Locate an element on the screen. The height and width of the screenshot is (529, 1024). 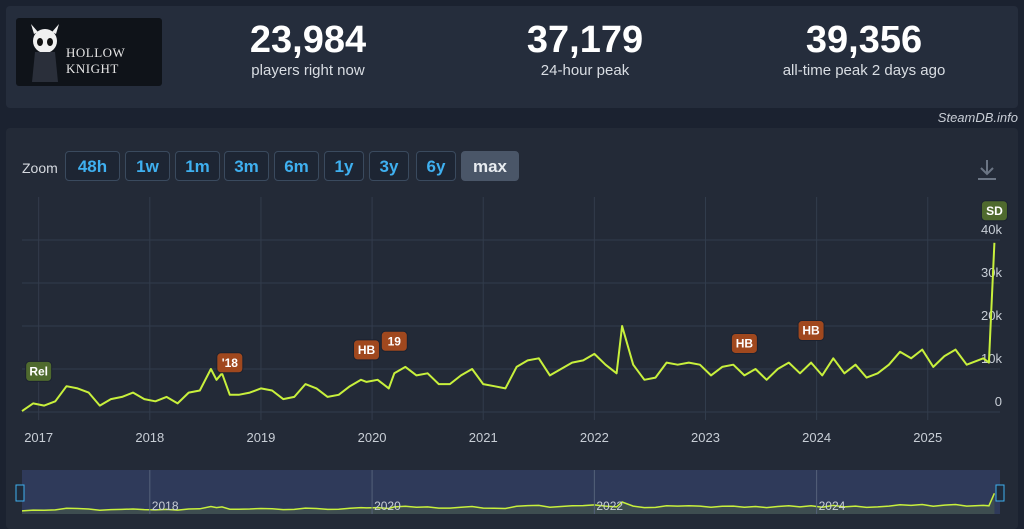
y-tick-label: 40k is located at coordinates (991, 229).